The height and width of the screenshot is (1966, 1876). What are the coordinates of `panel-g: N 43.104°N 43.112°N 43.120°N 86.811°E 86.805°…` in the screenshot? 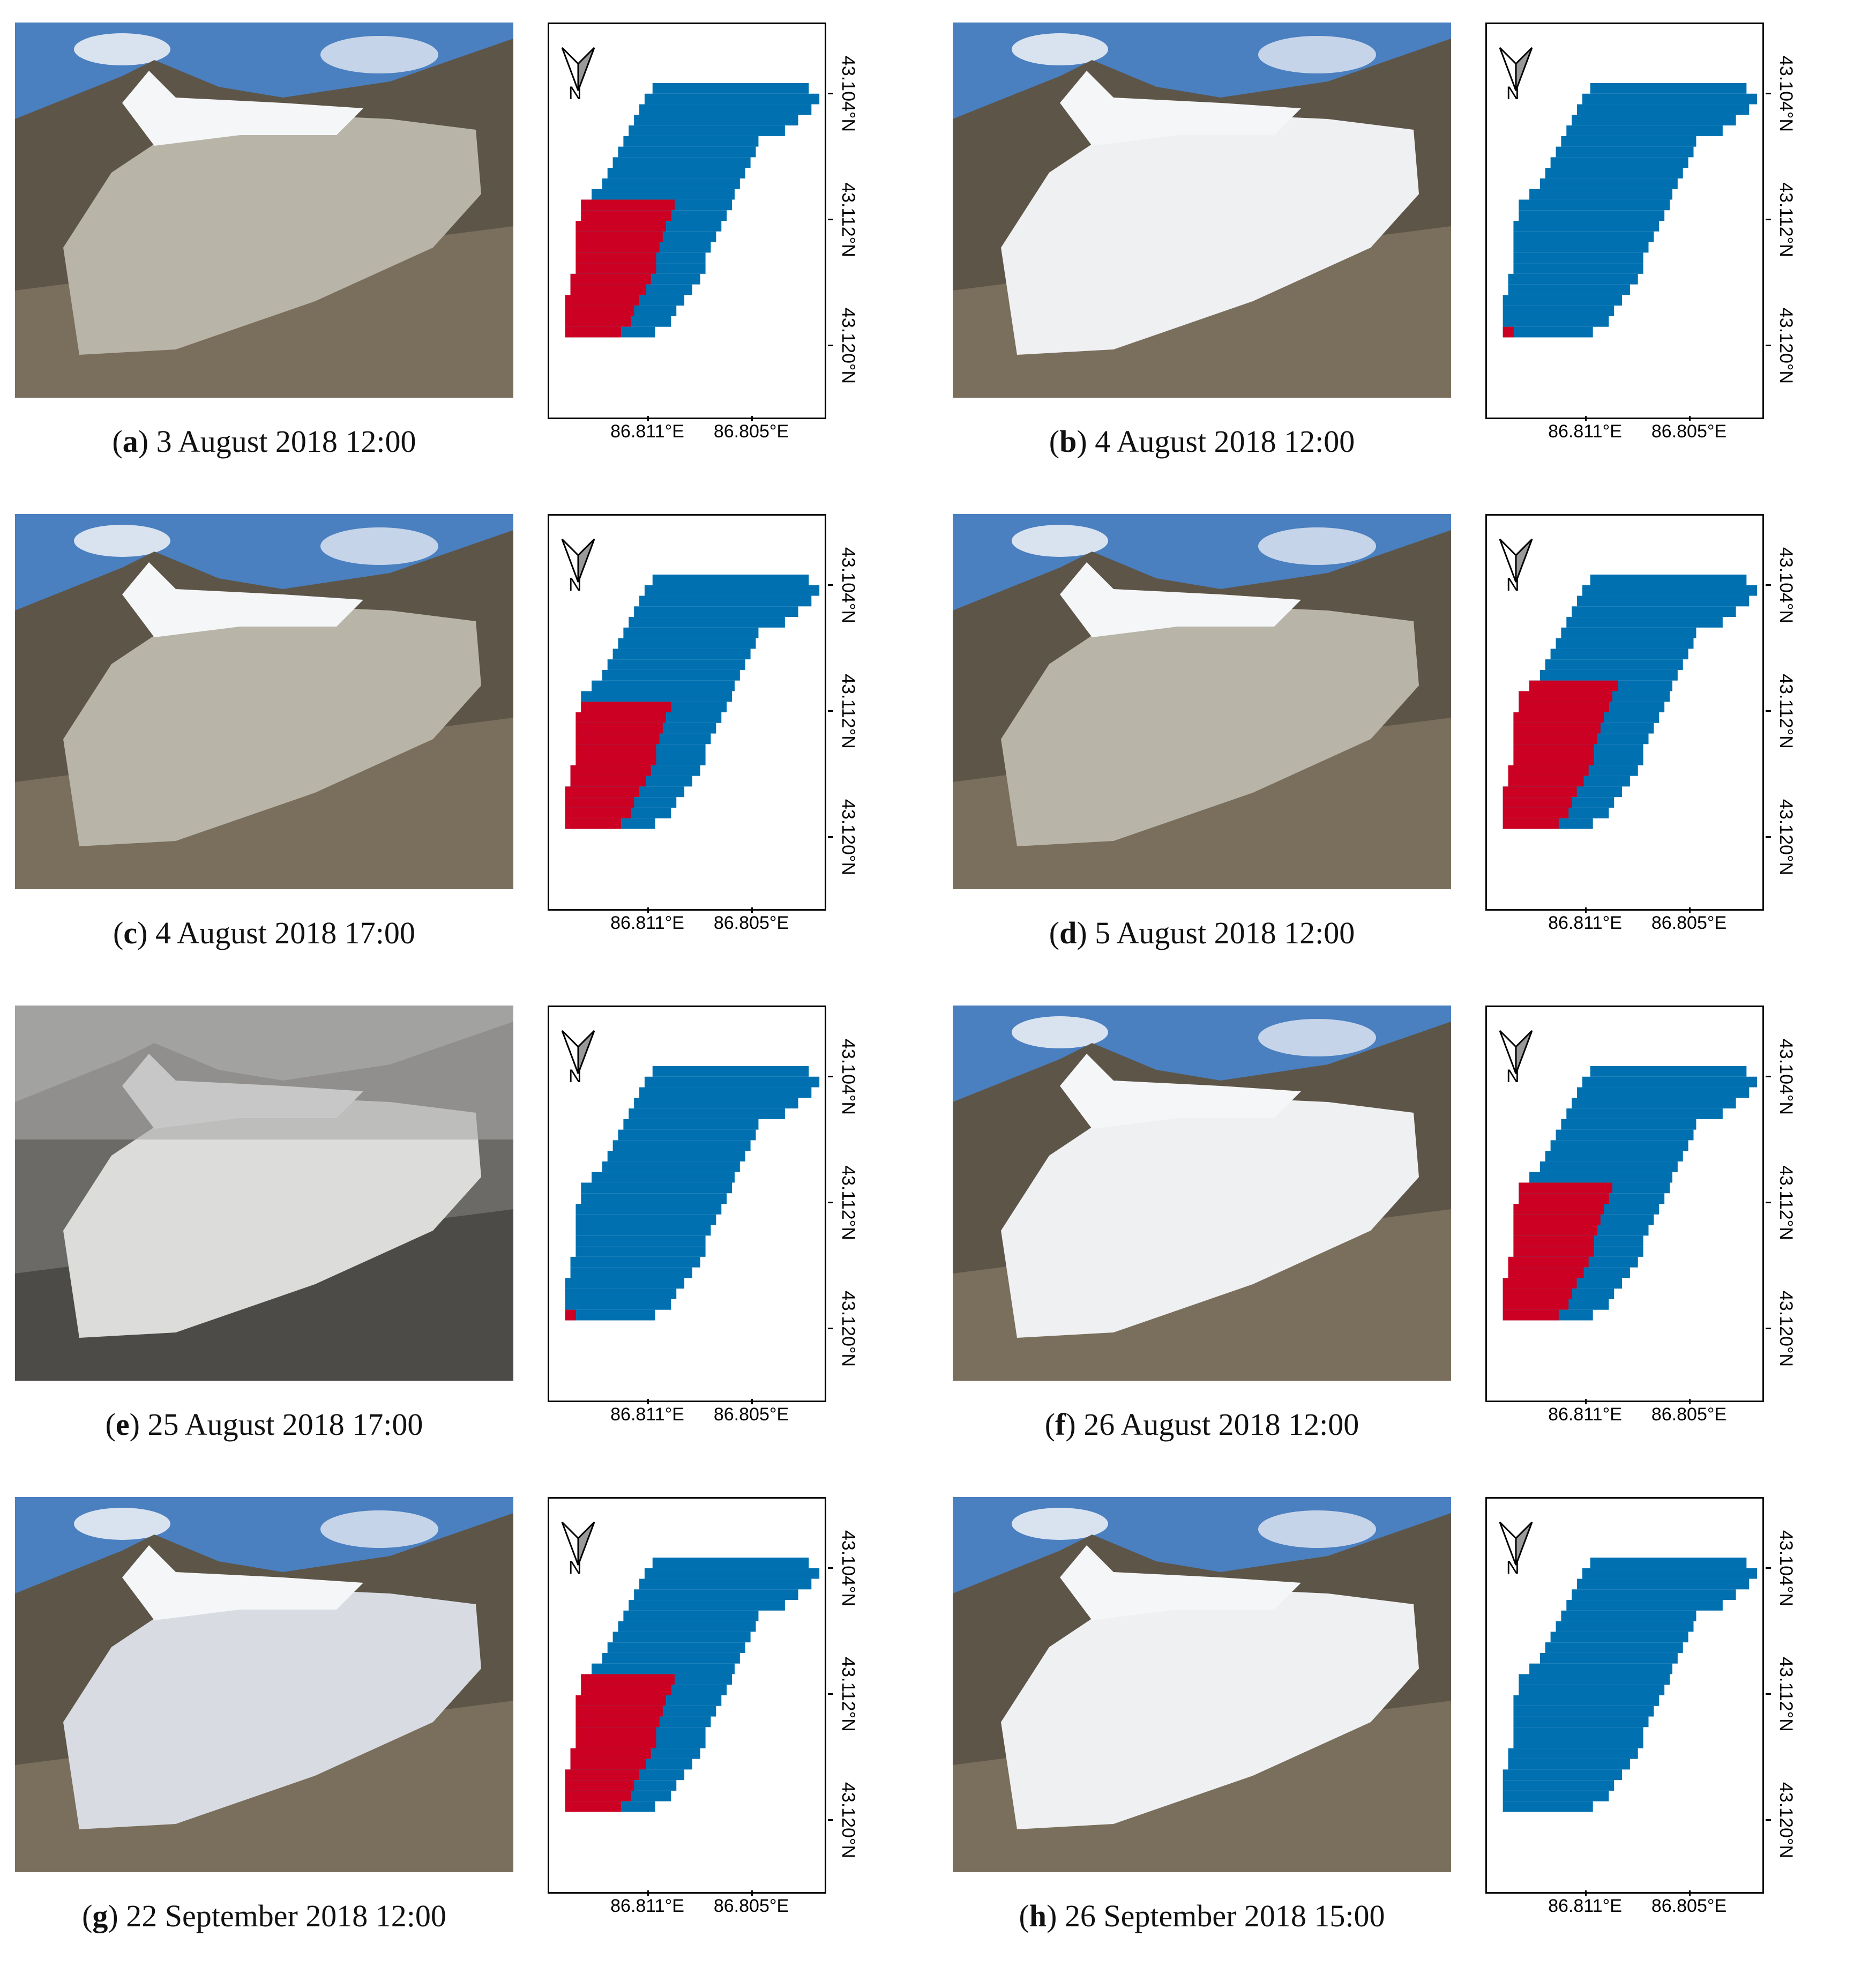 It's located at (469, 1720).